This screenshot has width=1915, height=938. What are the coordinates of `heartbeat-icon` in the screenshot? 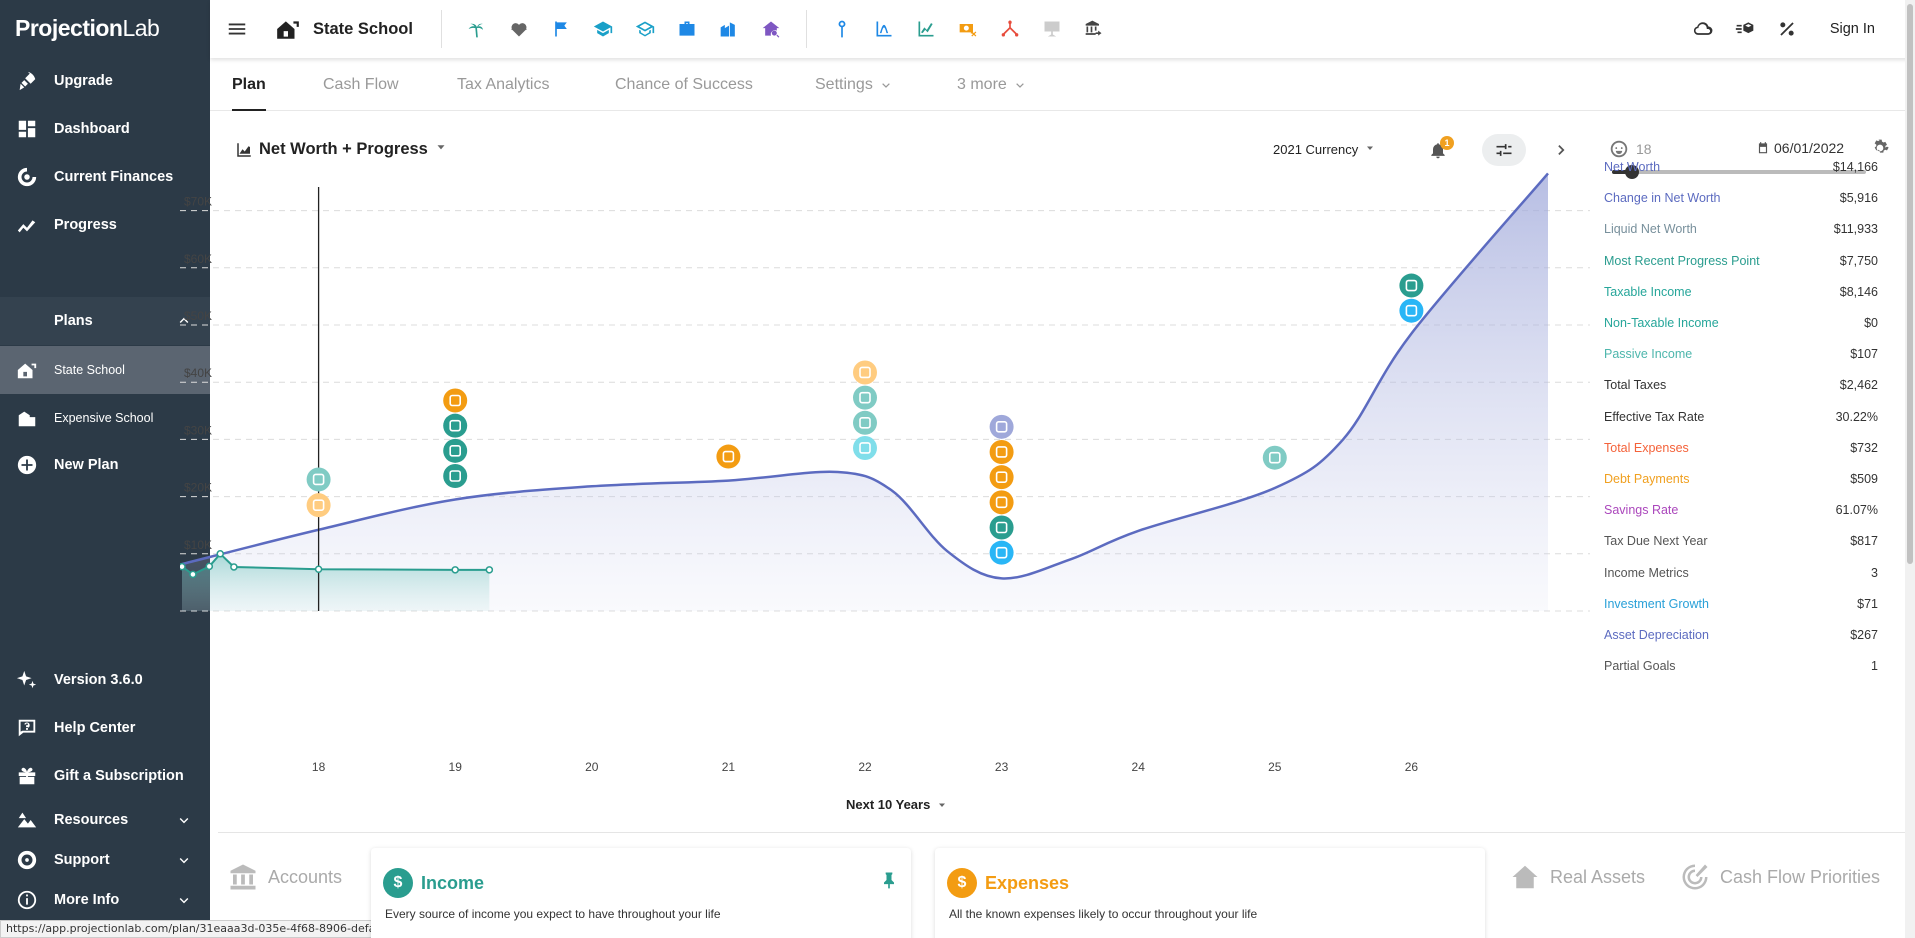 It's located at (519, 29).